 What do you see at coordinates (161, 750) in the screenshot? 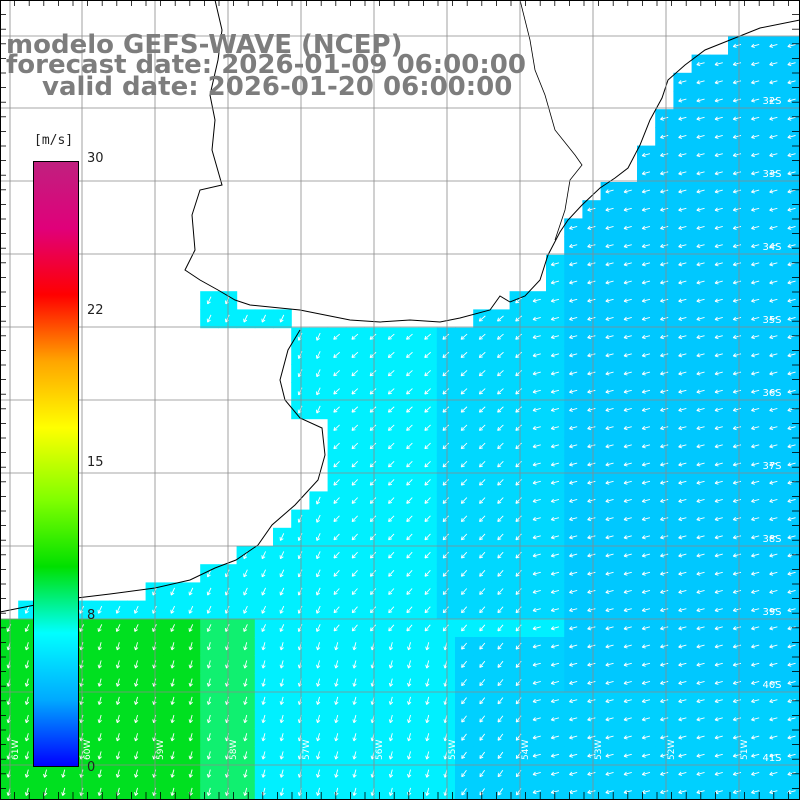
I see `lon-label: 59W` at bounding box center [161, 750].